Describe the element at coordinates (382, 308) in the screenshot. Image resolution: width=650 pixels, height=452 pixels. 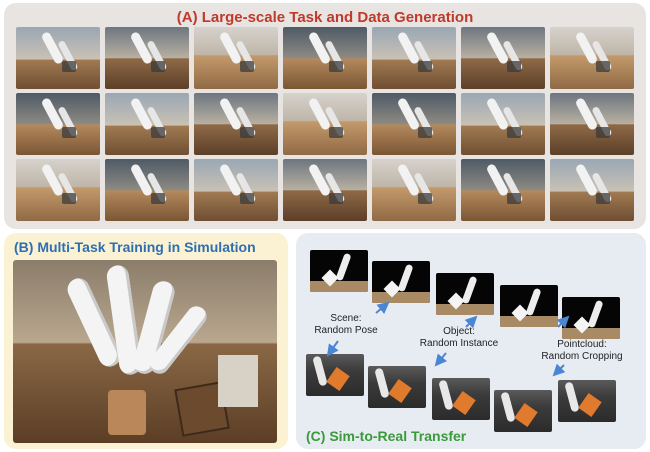
I see `arrow-top-scene` at that location.